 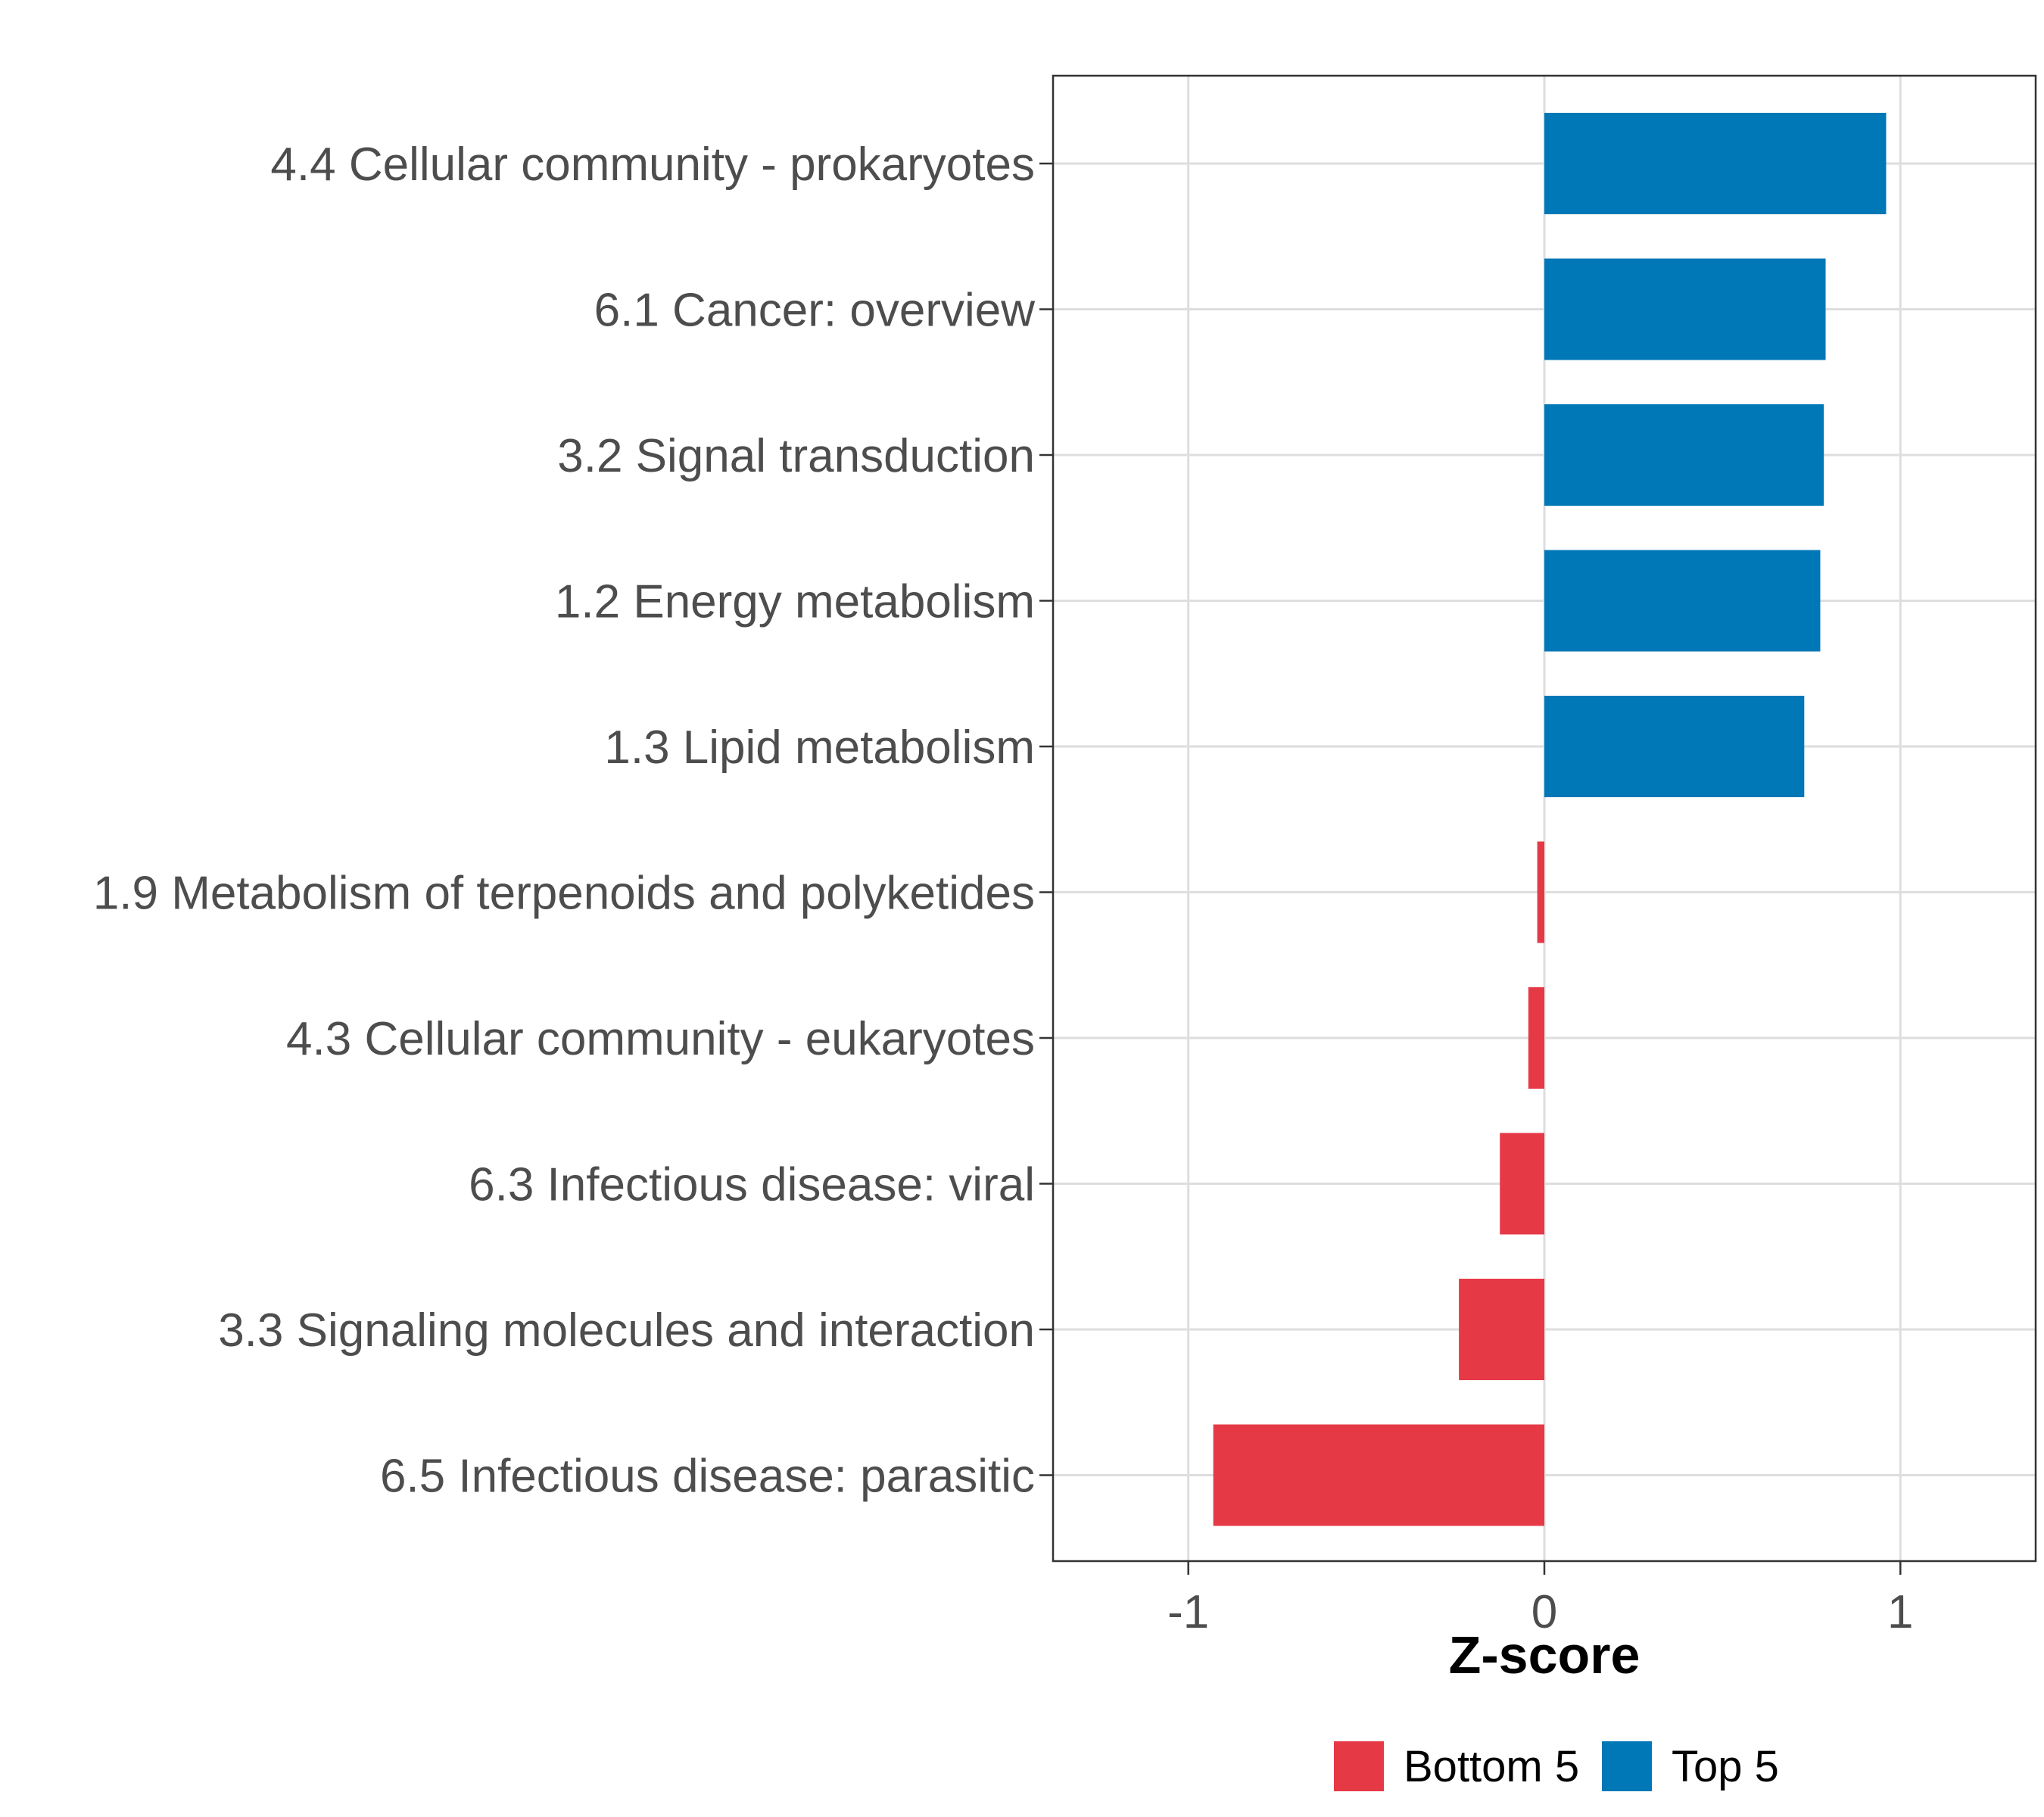 What do you see at coordinates (1725, 1766) in the screenshot?
I see `legend-label: Top 5` at bounding box center [1725, 1766].